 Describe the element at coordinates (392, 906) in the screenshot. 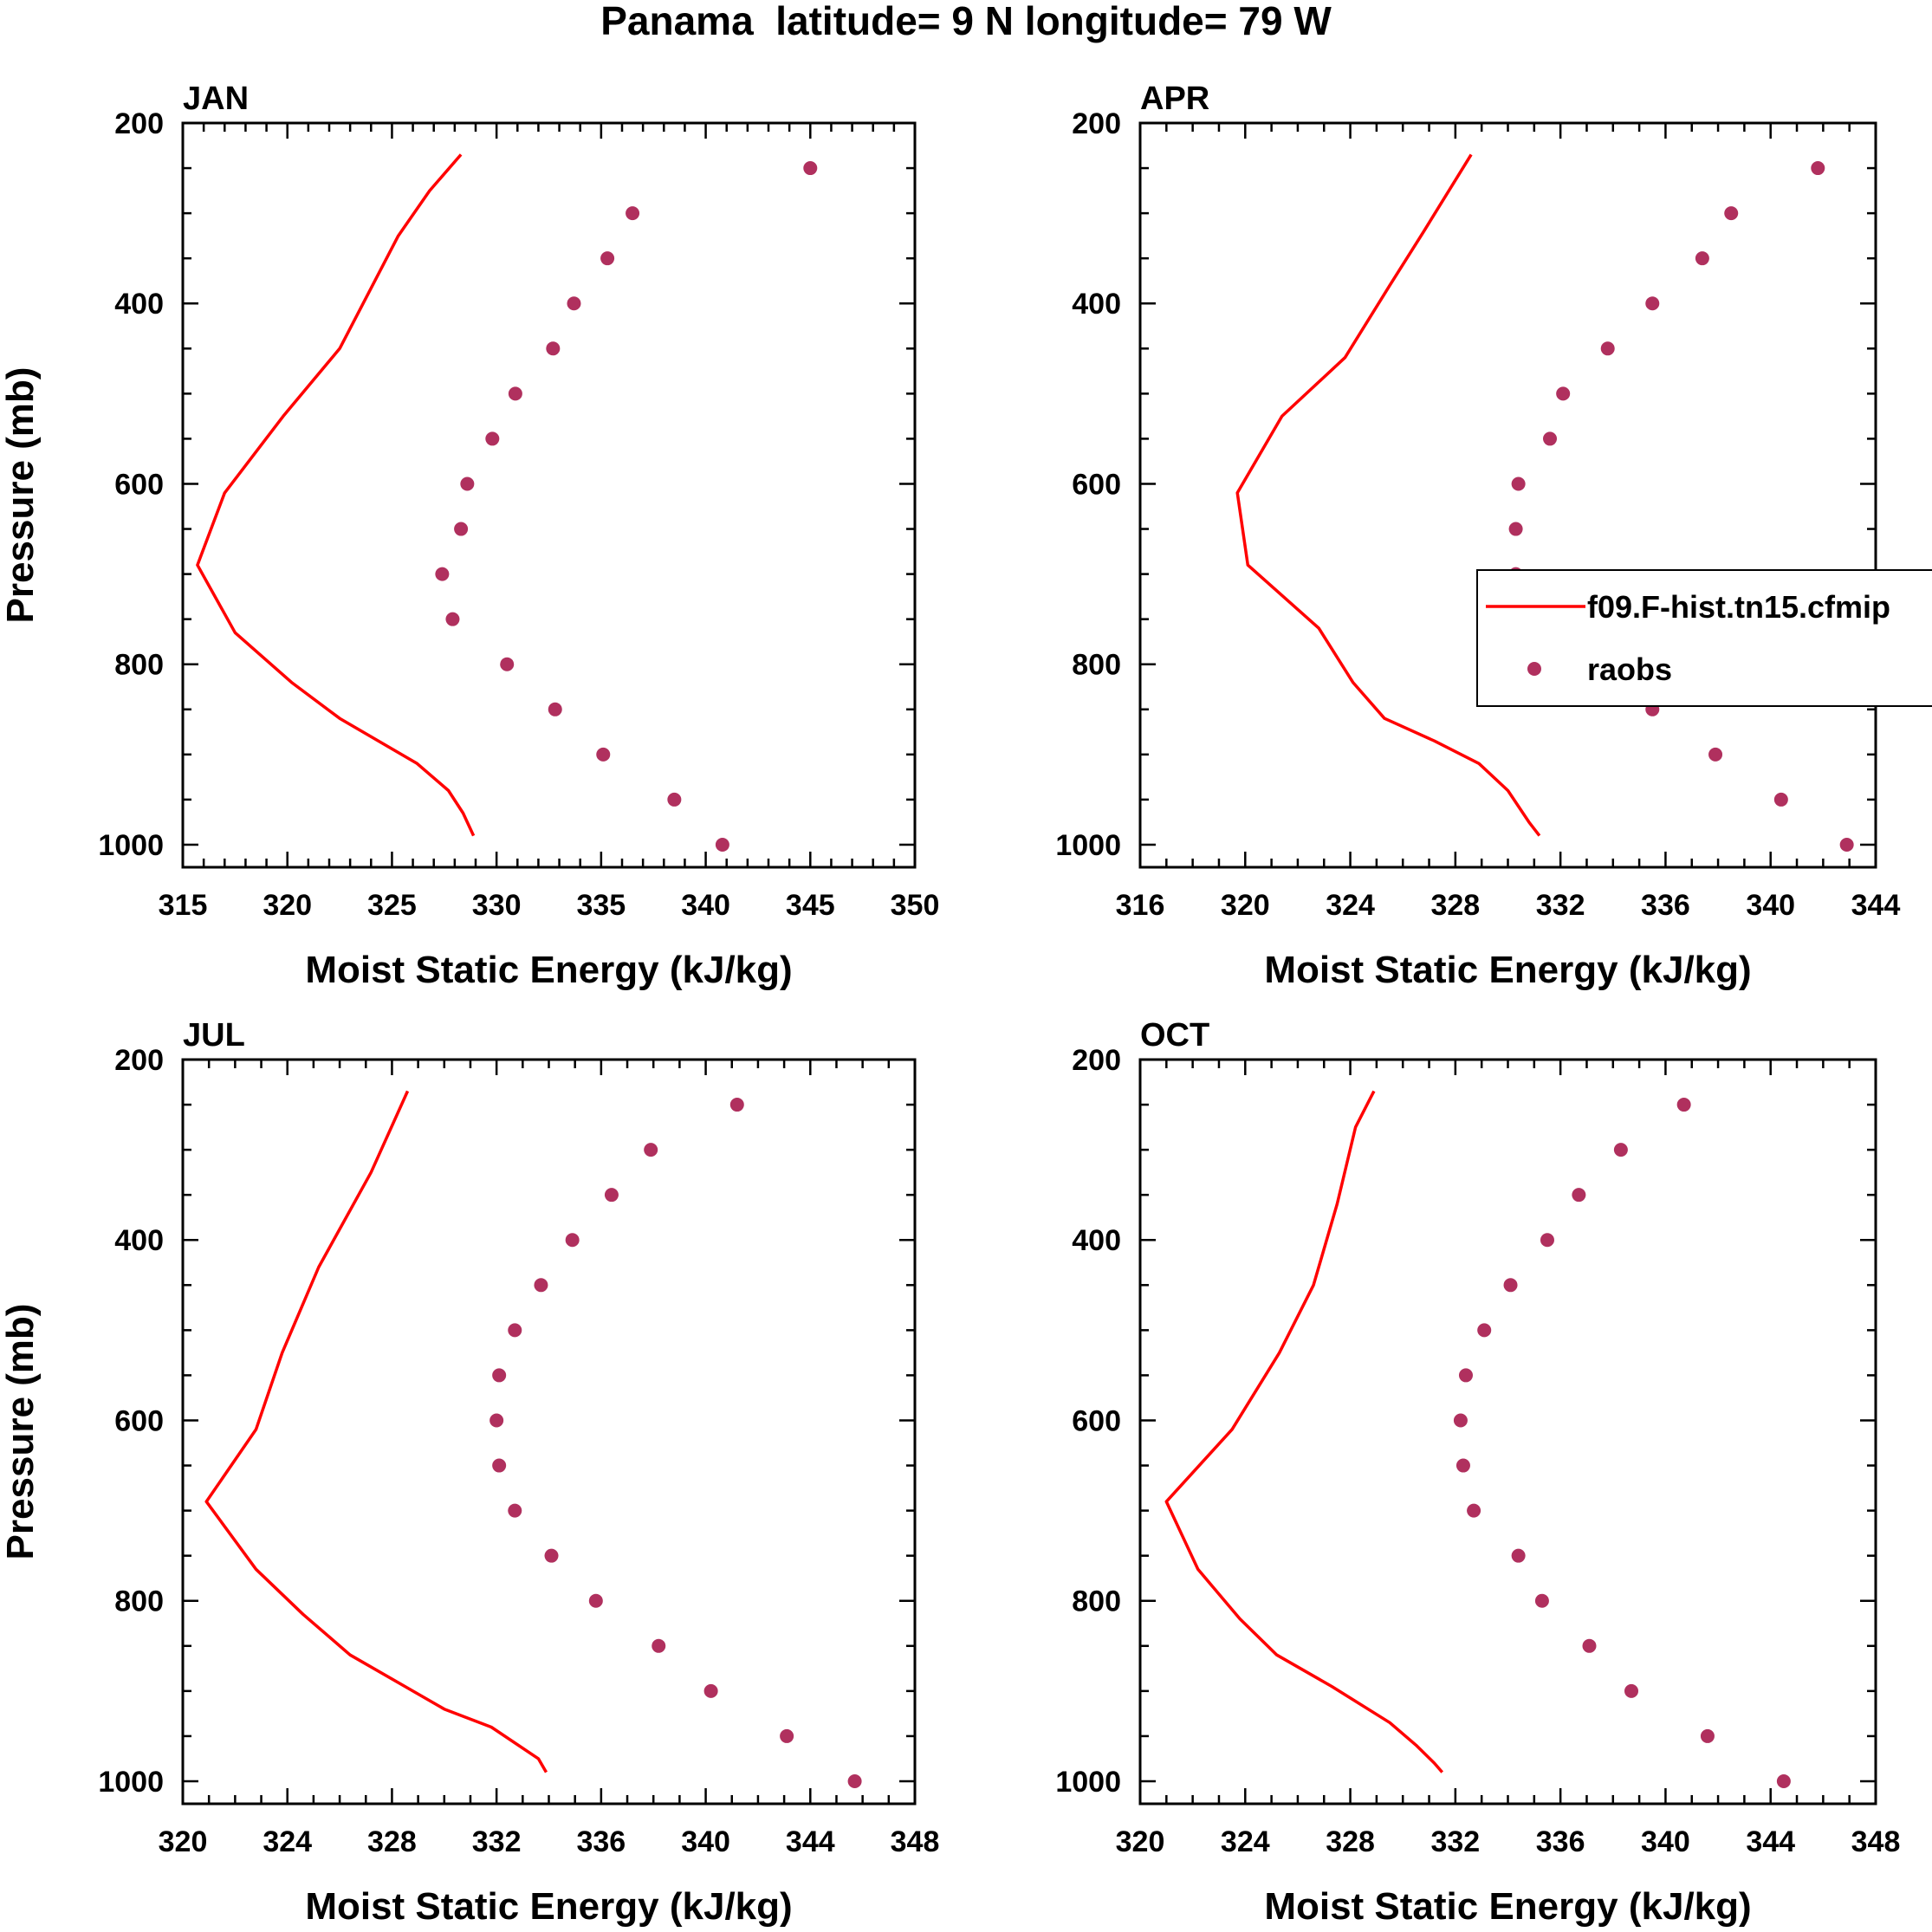

I see `x-tick-label: 325` at that location.